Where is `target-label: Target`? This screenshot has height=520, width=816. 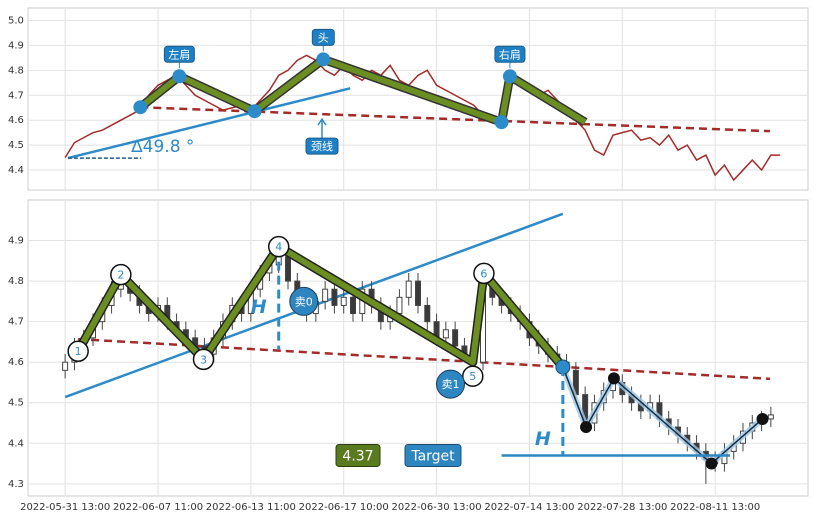 target-label: Target is located at coordinates (432, 456).